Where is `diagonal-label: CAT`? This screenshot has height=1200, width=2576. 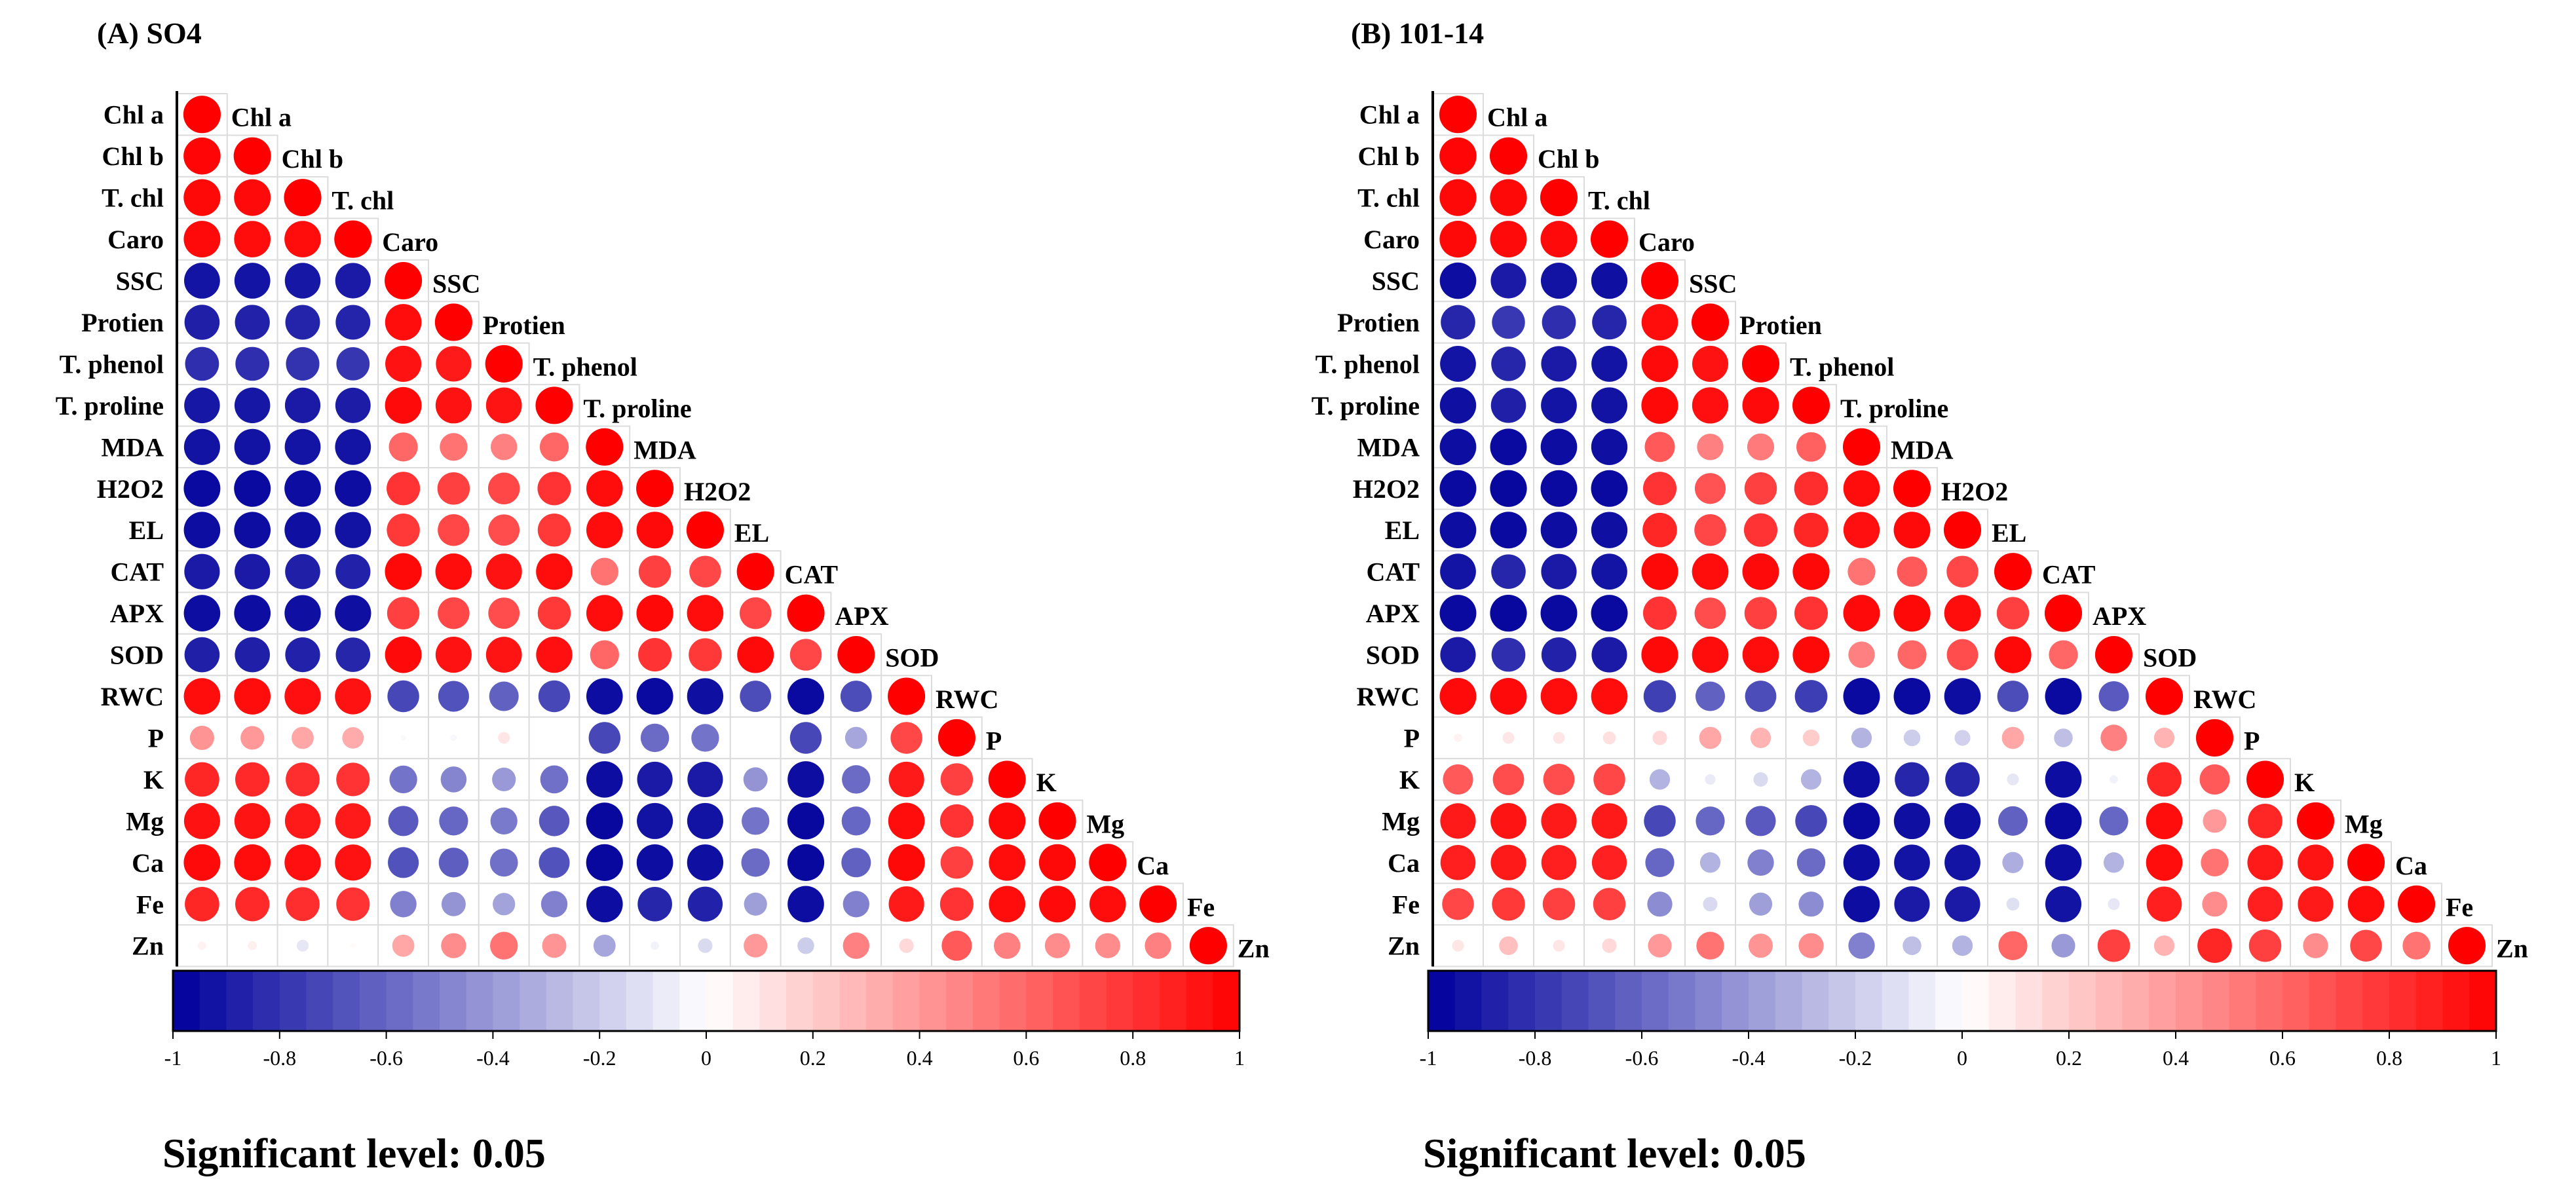
diagonal-label: CAT is located at coordinates (812, 575).